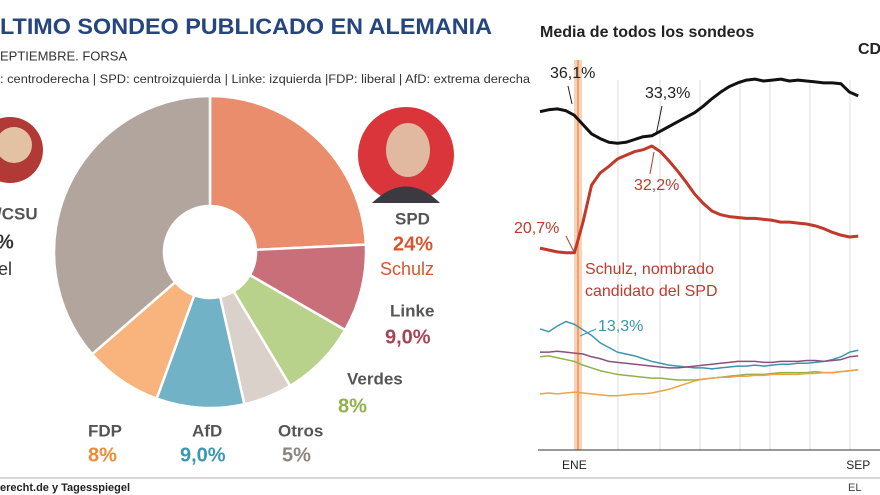  I want to click on annotation: 33,3%, so click(667, 93).